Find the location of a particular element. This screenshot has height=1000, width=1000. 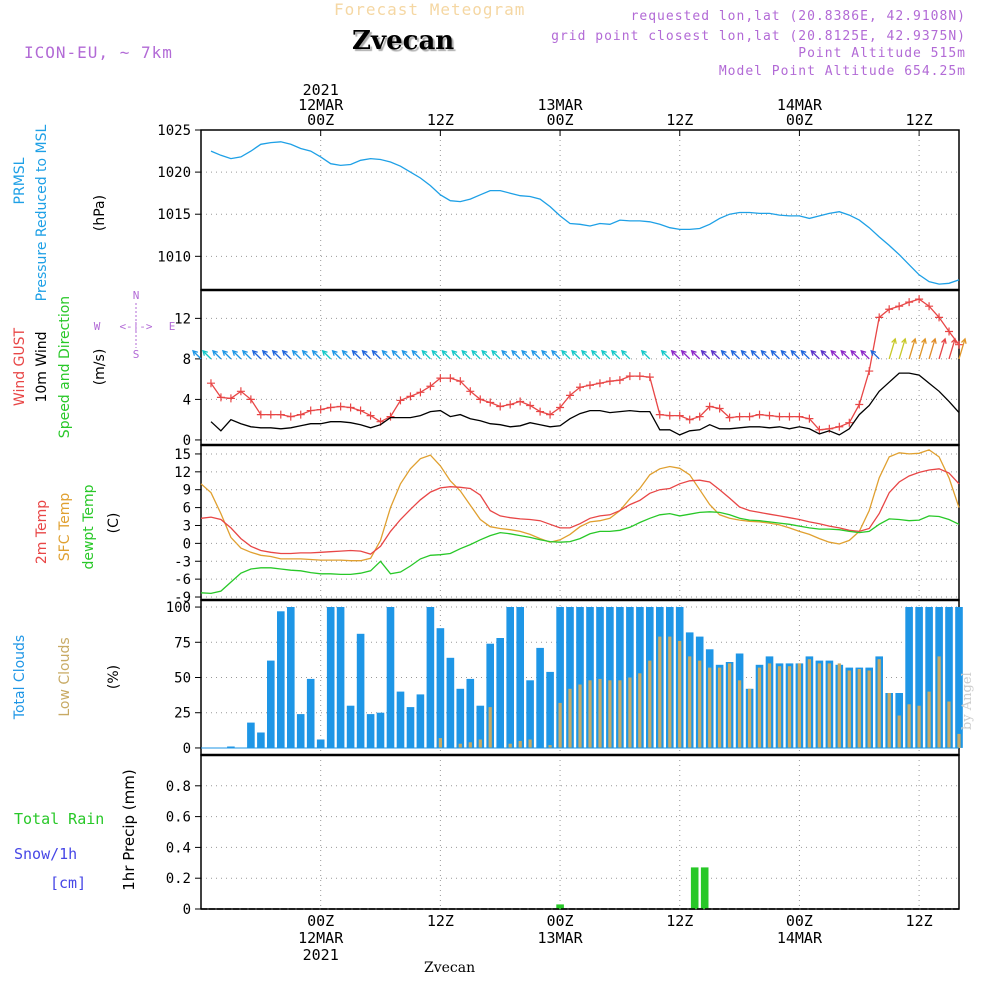

ytick-label: -6 is located at coordinates (182, 580).